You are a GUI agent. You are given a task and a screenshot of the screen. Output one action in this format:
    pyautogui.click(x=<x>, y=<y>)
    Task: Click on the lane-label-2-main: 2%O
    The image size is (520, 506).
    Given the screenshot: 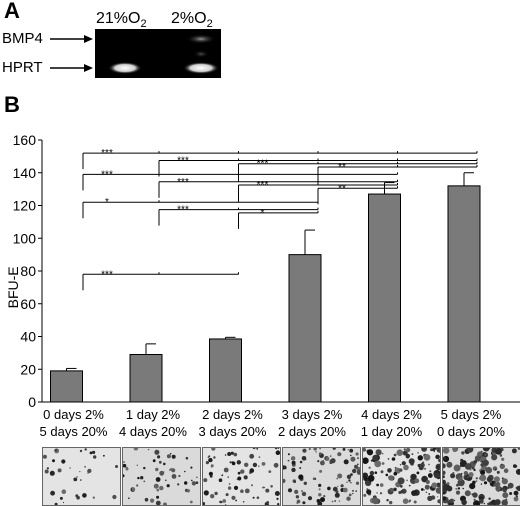 What is the action you would take?
    pyautogui.click(x=189, y=18)
    